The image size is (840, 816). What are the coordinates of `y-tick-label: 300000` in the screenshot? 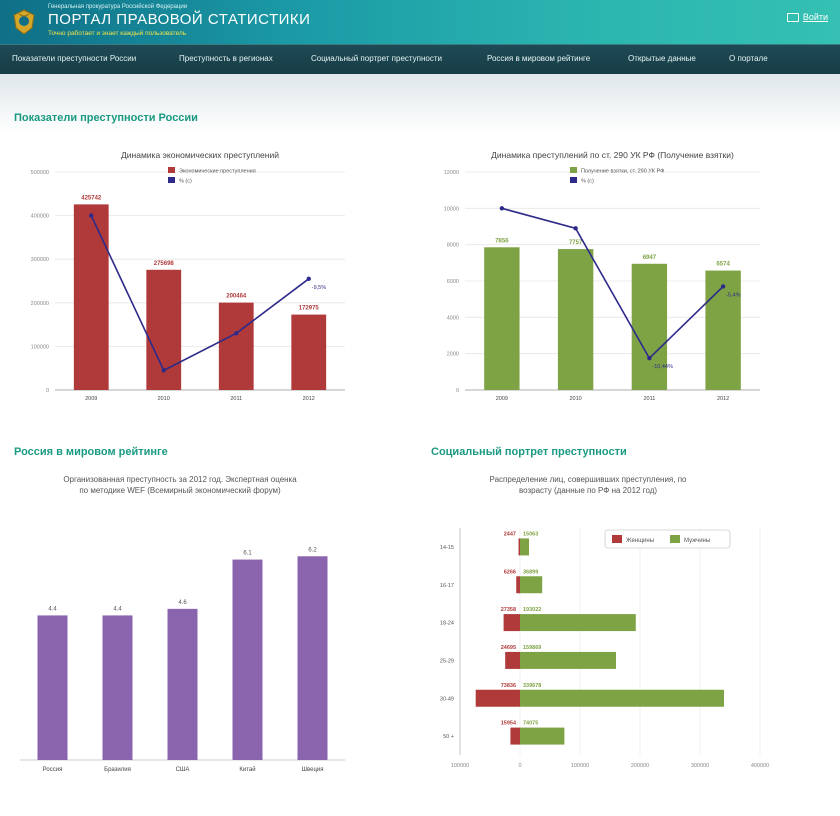 It's located at (40, 260).